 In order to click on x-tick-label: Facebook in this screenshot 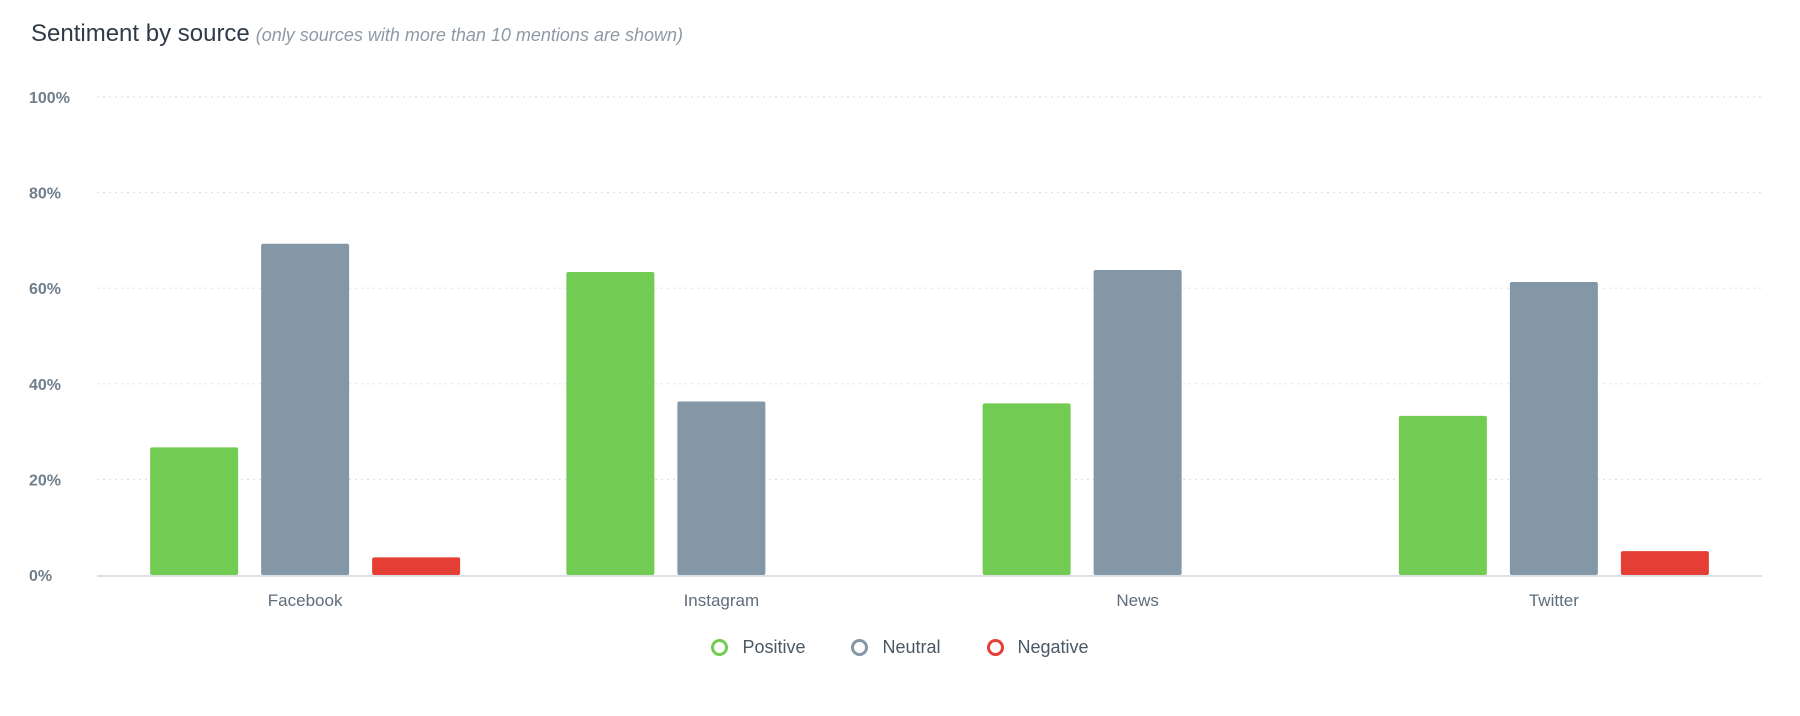, I will do `click(305, 600)`.